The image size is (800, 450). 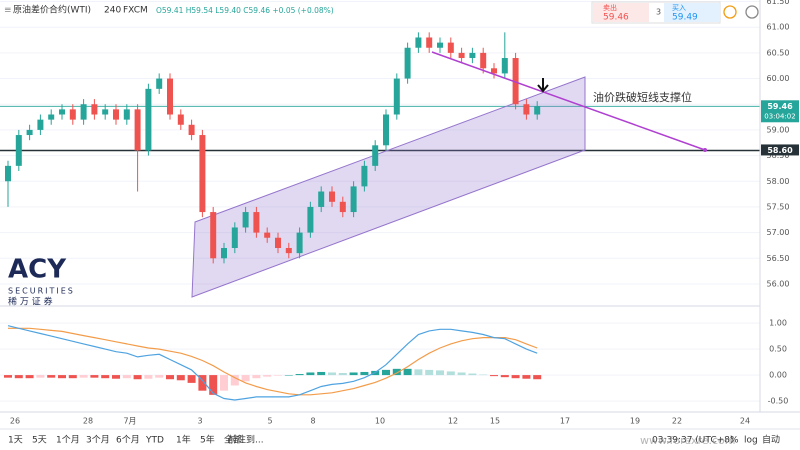 What do you see at coordinates (705, 150) in the screenshot?
I see `trend-end` at bounding box center [705, 150].